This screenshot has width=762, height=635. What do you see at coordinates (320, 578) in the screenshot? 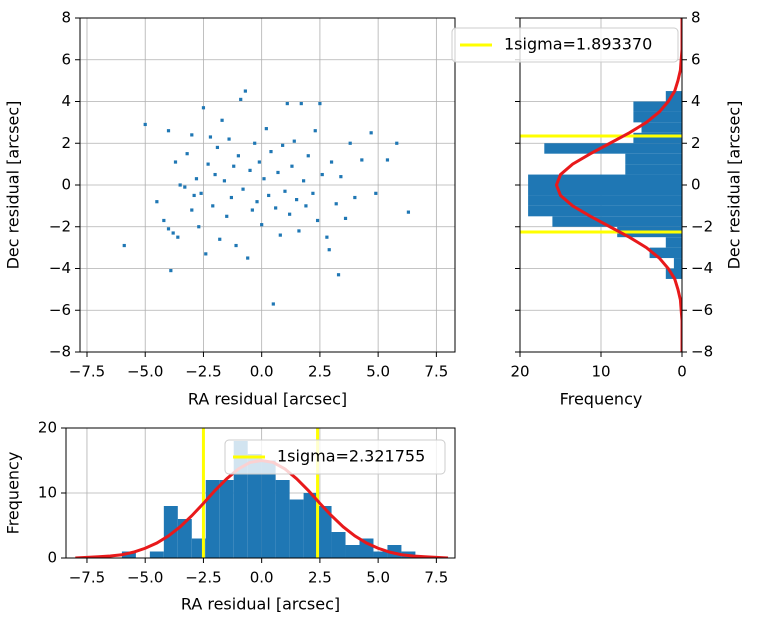
I see `x-tick-label: 2.5` at bounding box center [320, 578].